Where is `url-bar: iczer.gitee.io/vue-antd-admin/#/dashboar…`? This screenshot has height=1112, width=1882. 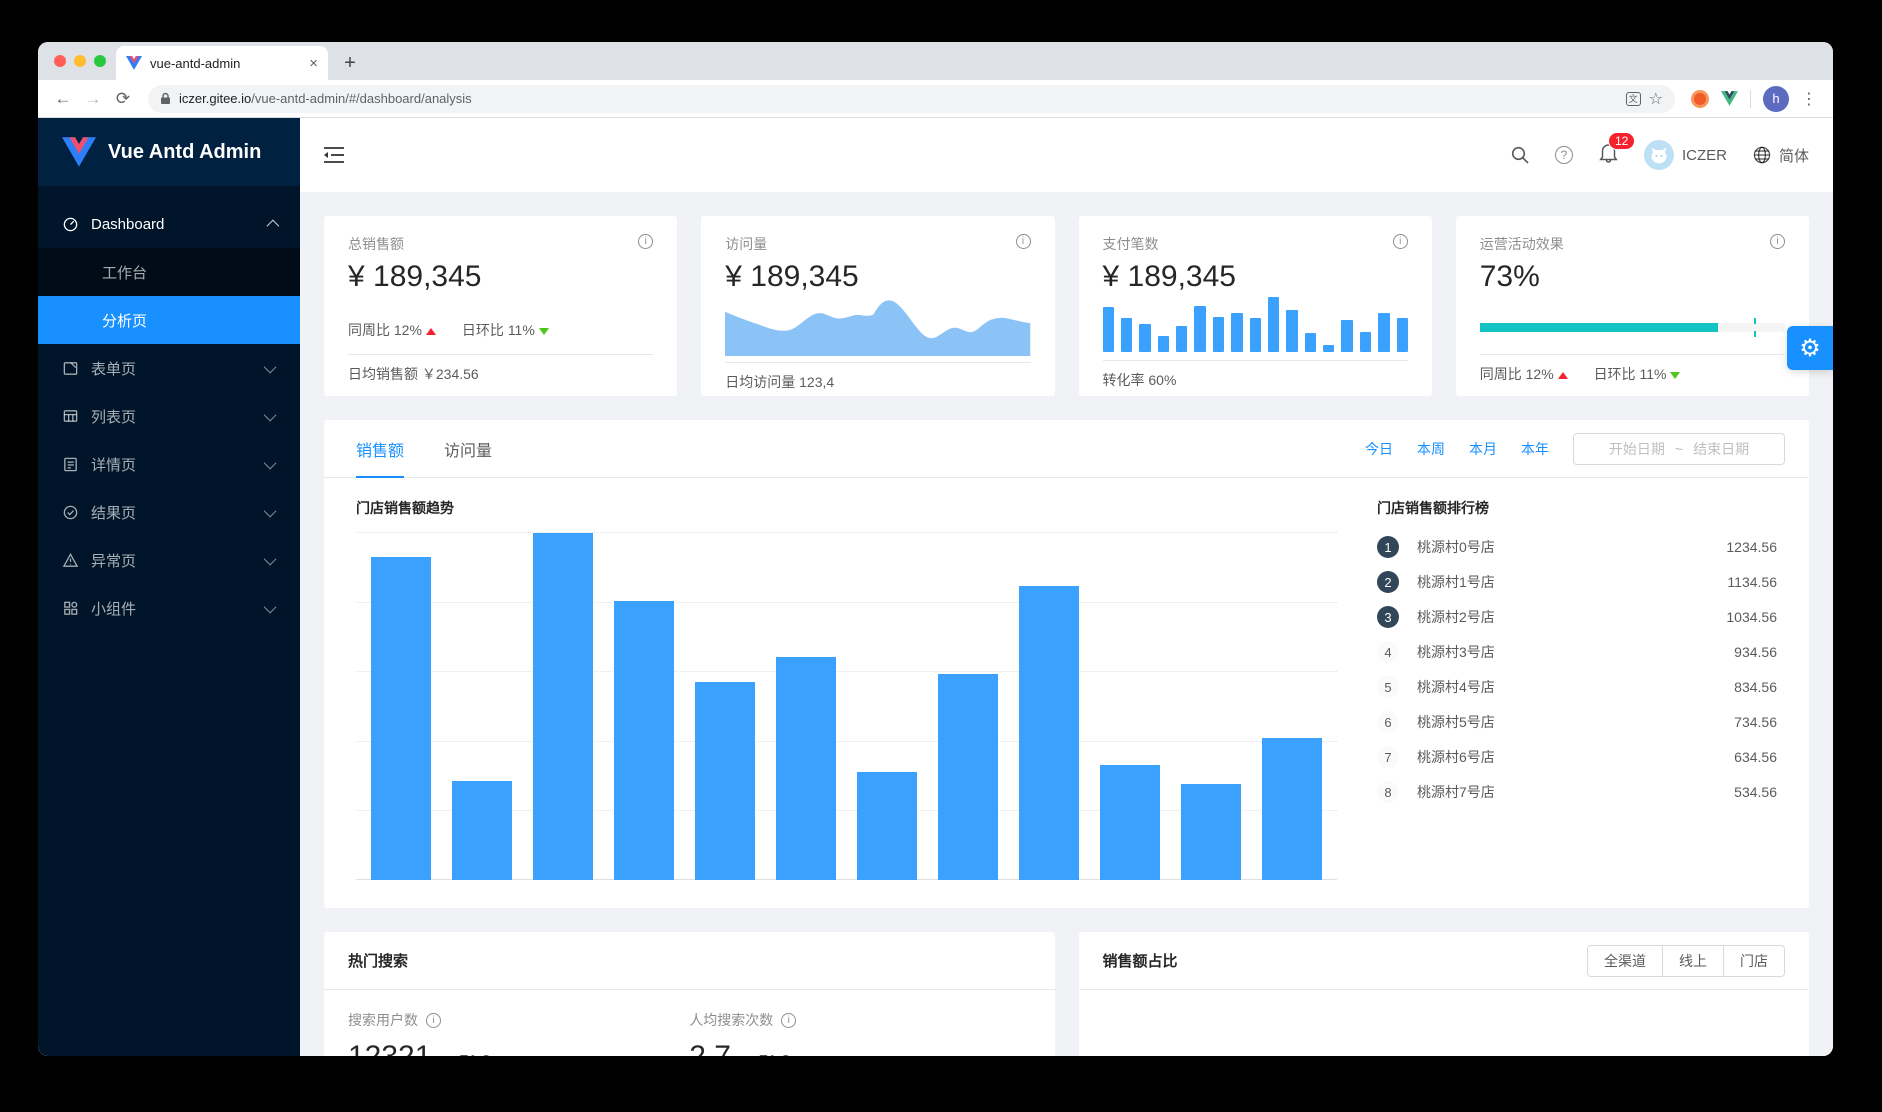
url-bar: iczer.gitee.io/vue-antd-admin/#/dashboar… is located at coordinates (911, 98).